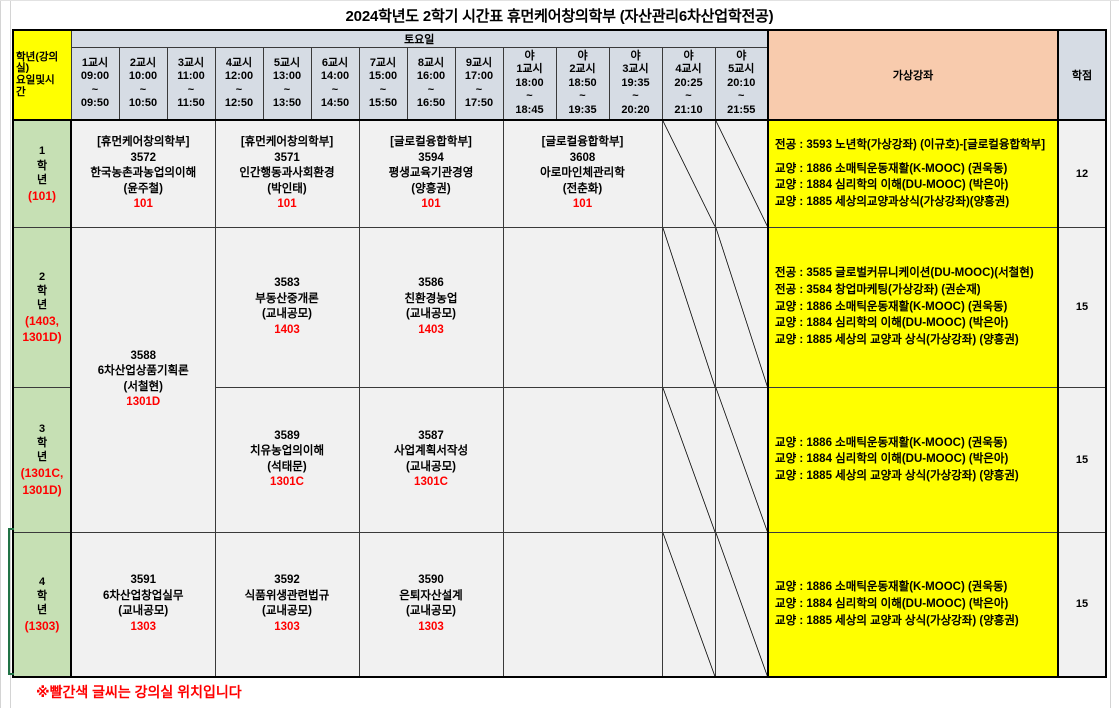 The width and height of the screenshot is (1119, 708). Describe the element at coordinates (582, 173) in the screenshot. I see `course-cell-3608: [글로컬융합학부] 3608 아로마인체관리학 (전춘화) 101` at that location.